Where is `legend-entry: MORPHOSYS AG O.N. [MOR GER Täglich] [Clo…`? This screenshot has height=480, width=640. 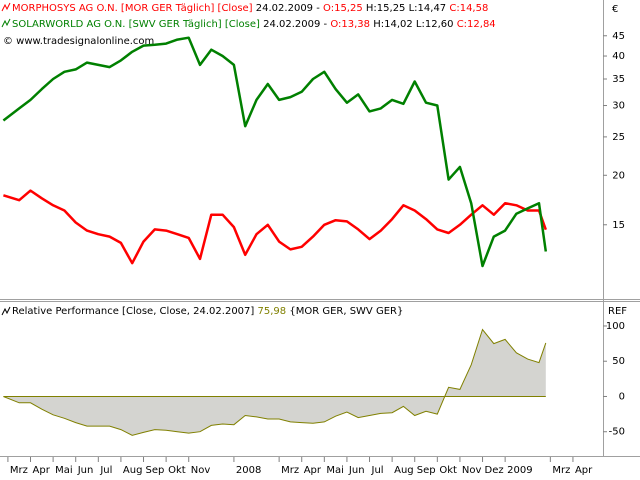
legend-entry: MORPHOSYS AG O.N. [MOR GER Täglich] [Clo… is located at coordinates (250, 8).